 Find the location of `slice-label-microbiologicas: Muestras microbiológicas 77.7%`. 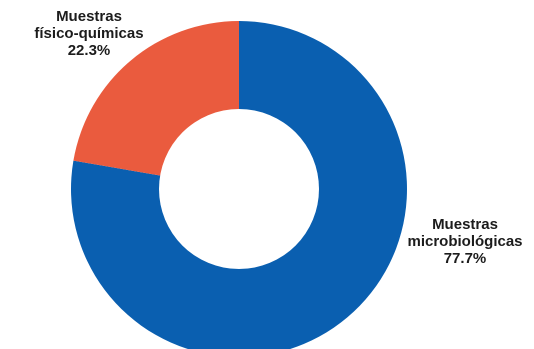

slice-label-microbiologicas: Muestras microbiológicas 77.7% is located at coordinates (465, 241).